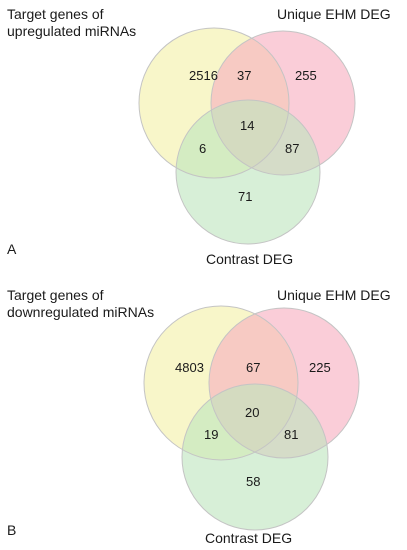  Describe the element at coordinates (202, 148) in the screenshot. I see `count-a-and-c: 6` at that location.